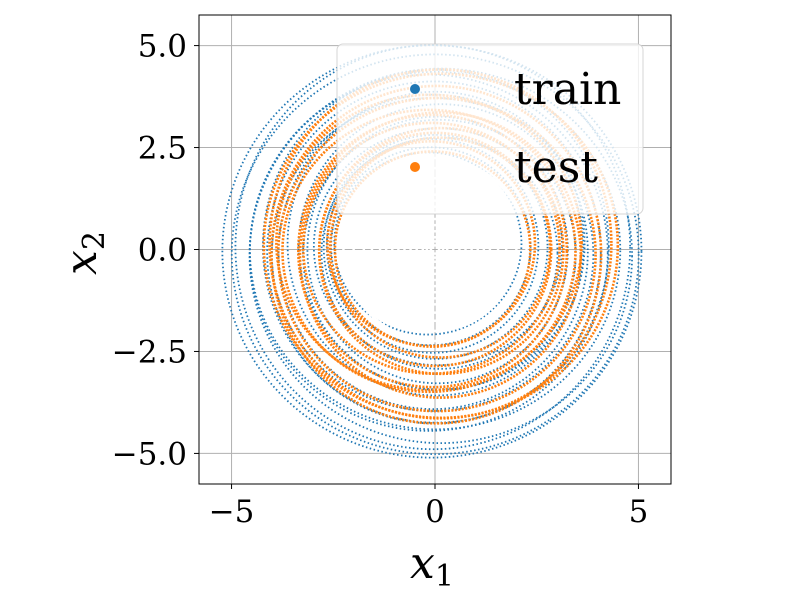 This screenshot has height=600, width=800. I want to click on legend: train test, so click(490, 129).